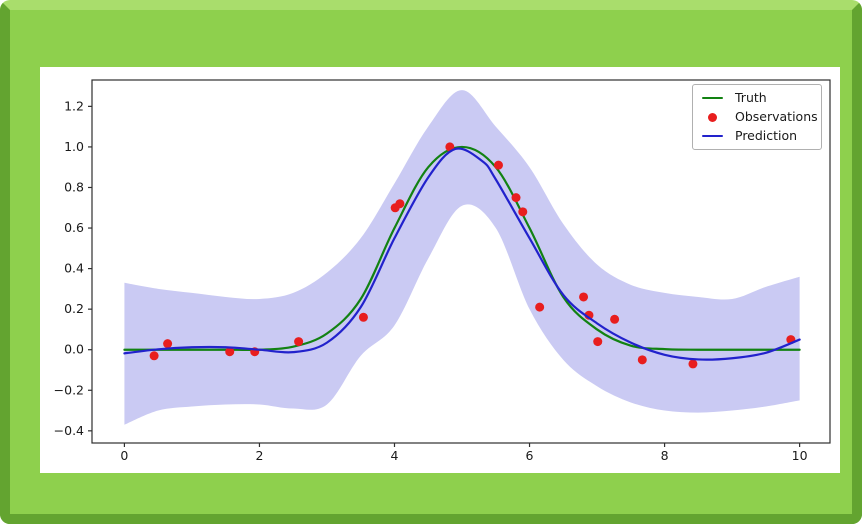 This screenshot has height=524, width=862. I want to click on legend-label-truth: Truth, so click(751, 97).